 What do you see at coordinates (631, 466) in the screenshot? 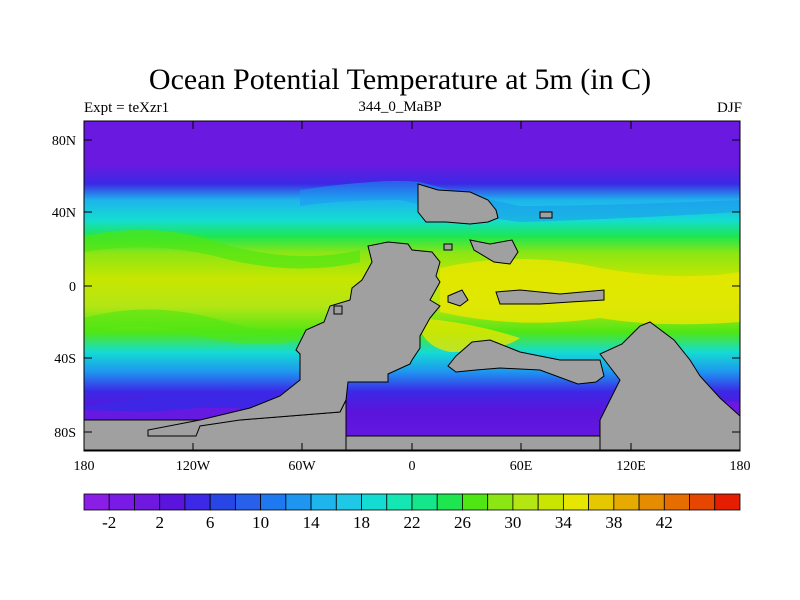
I see `x-tick-label: 120E` at bounding box center [631, 466].